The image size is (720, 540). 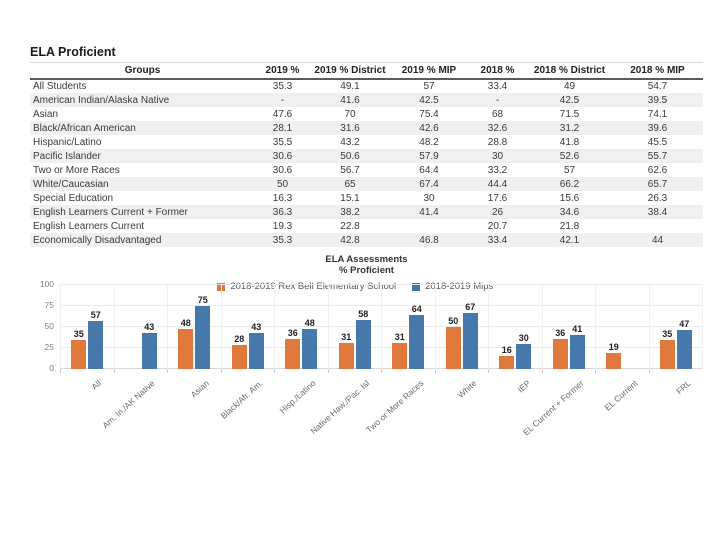 What do you see at coordinates (497, 198) in the screenshot?
I see `value-cell: 17.6` at bounding box center [497, 198].